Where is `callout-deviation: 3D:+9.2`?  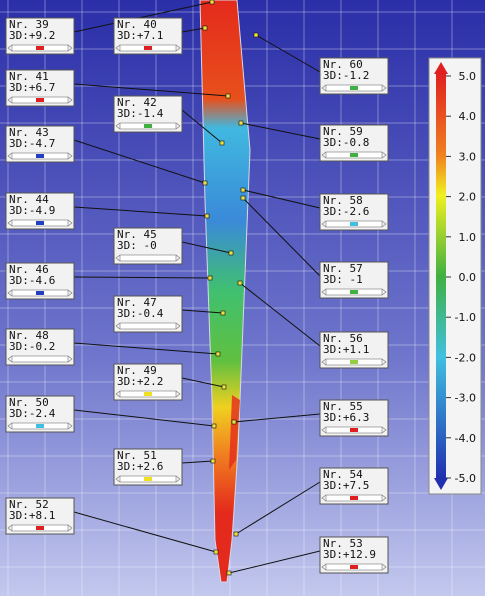 callout-deviation: 3D:+9.2 is located at coordinates (32, 35).